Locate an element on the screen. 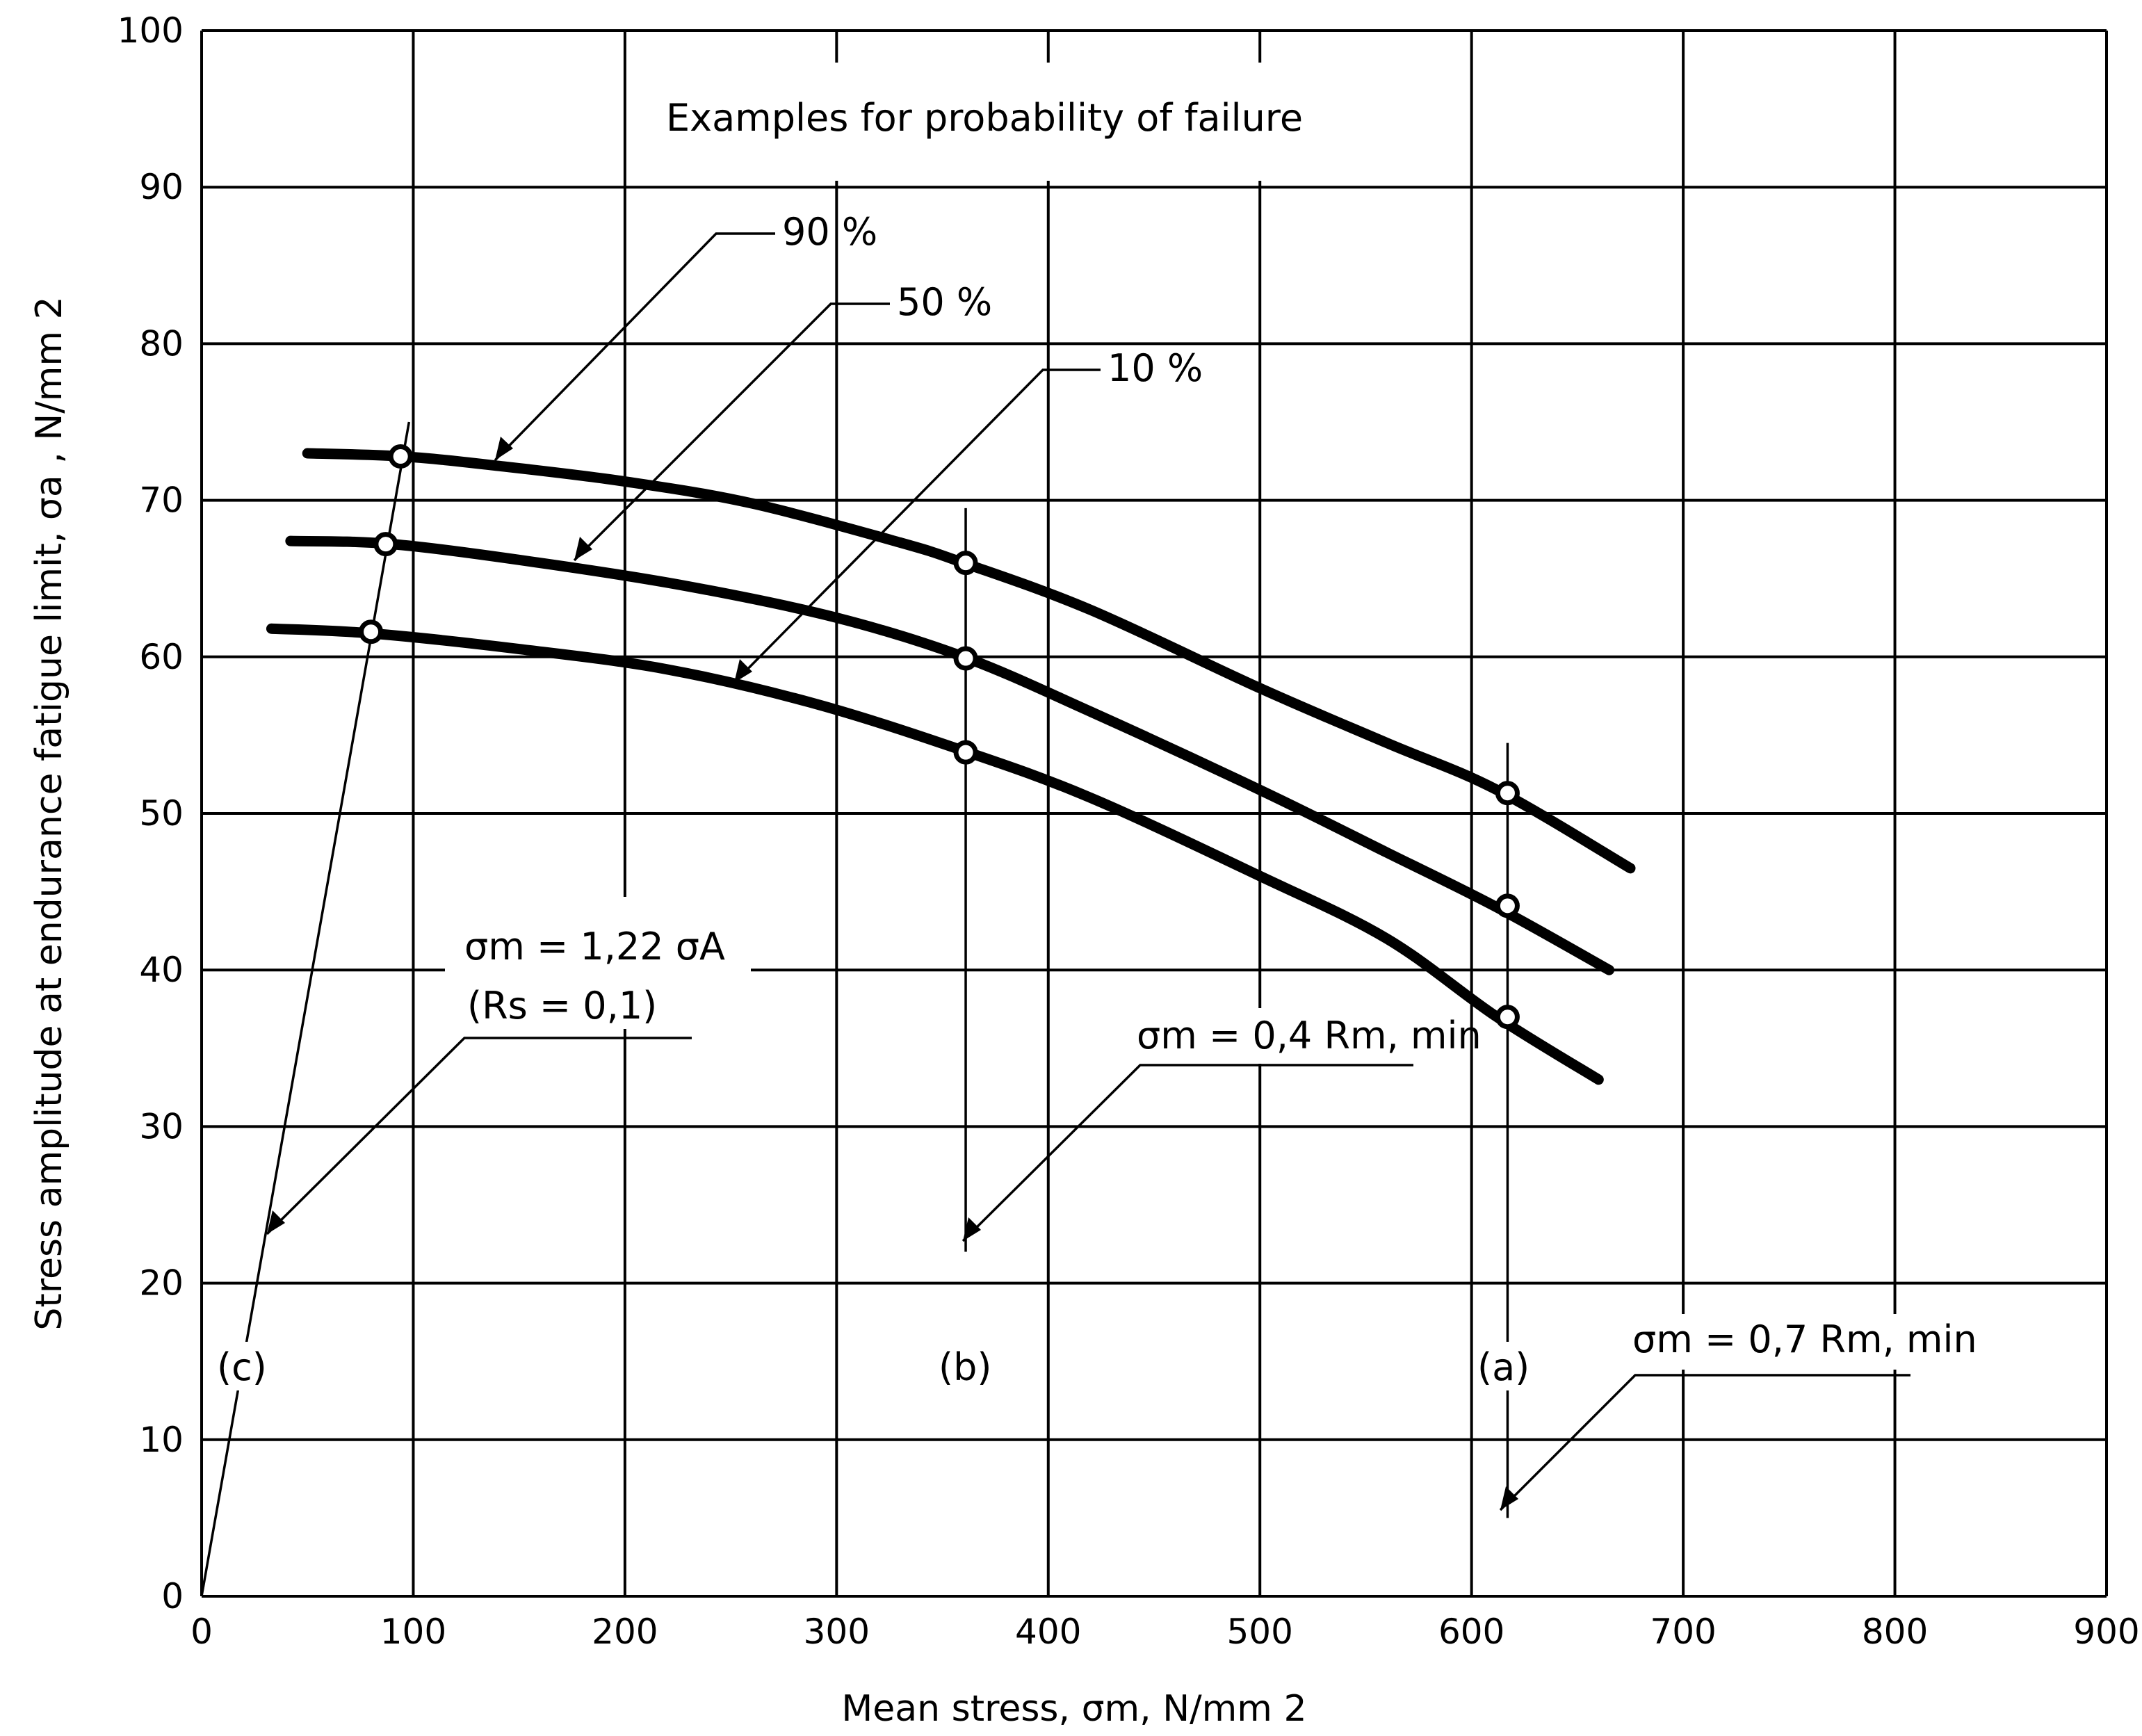 This screenshot has height=1736, width=2142. b-annotation-box is located at coordinates (1279, 1036).